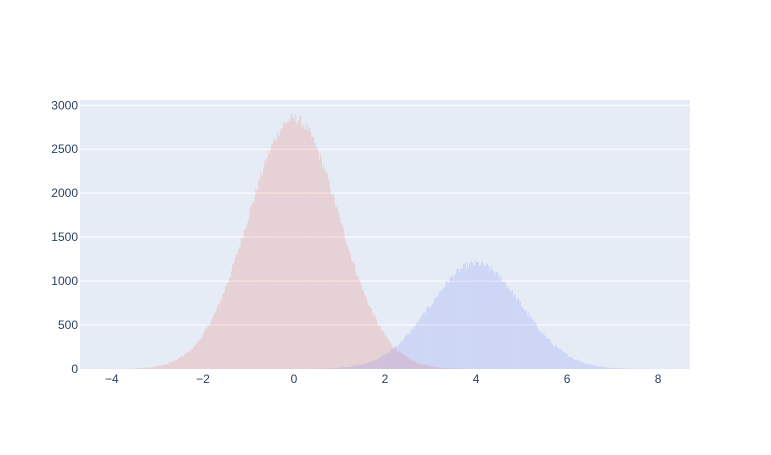 The image size is (771, 455). What do you see at coordinates (64, 281) in the screenshot?
I see `y-tick-label: 1000` at bounding box center [64, 281].